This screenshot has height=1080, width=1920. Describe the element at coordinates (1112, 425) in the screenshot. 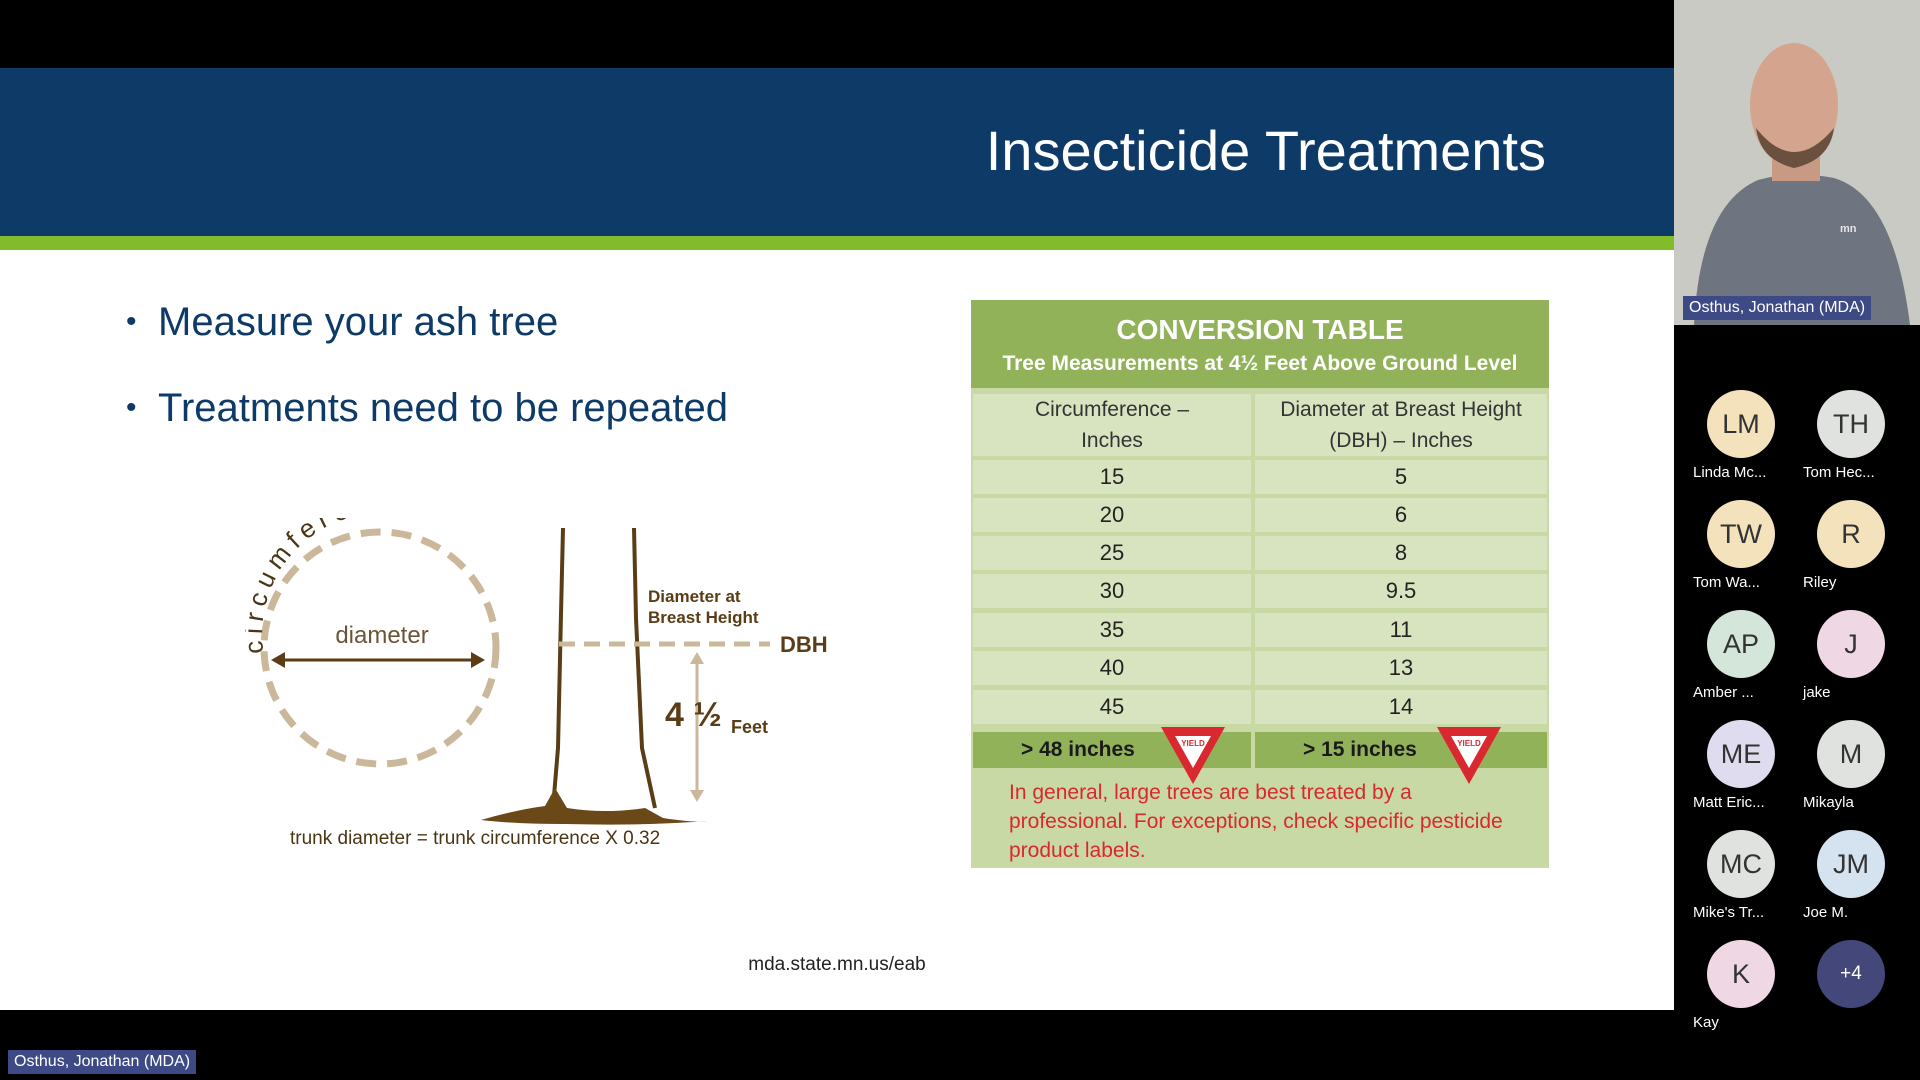

I see `column-header-circumference: Circumference – Inches` at that location.